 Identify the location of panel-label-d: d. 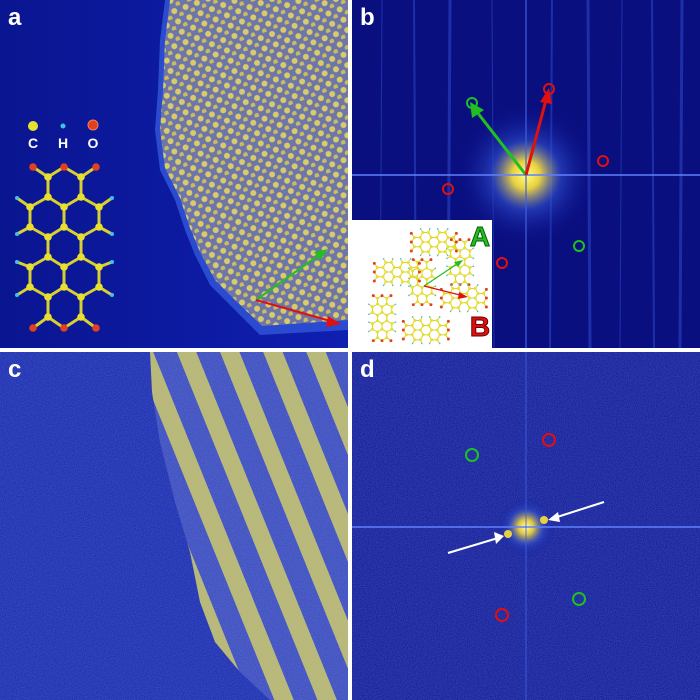
(367, 369).